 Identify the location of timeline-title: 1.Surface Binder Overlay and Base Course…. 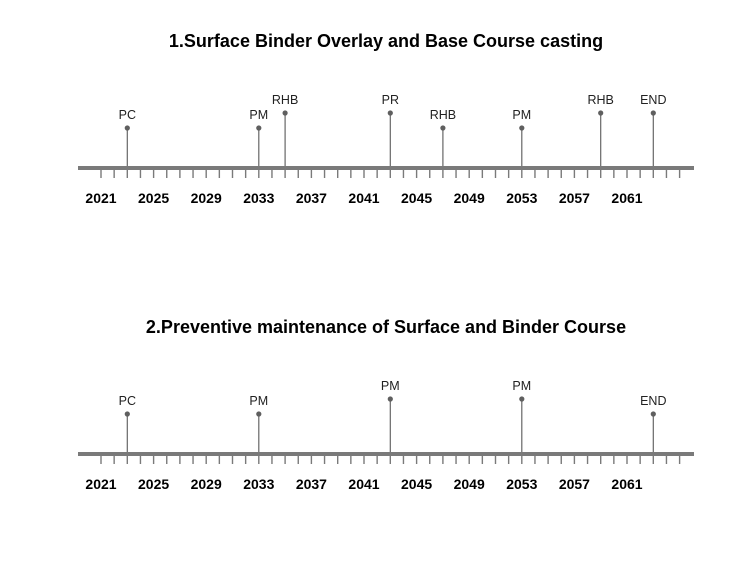
(386, 41).